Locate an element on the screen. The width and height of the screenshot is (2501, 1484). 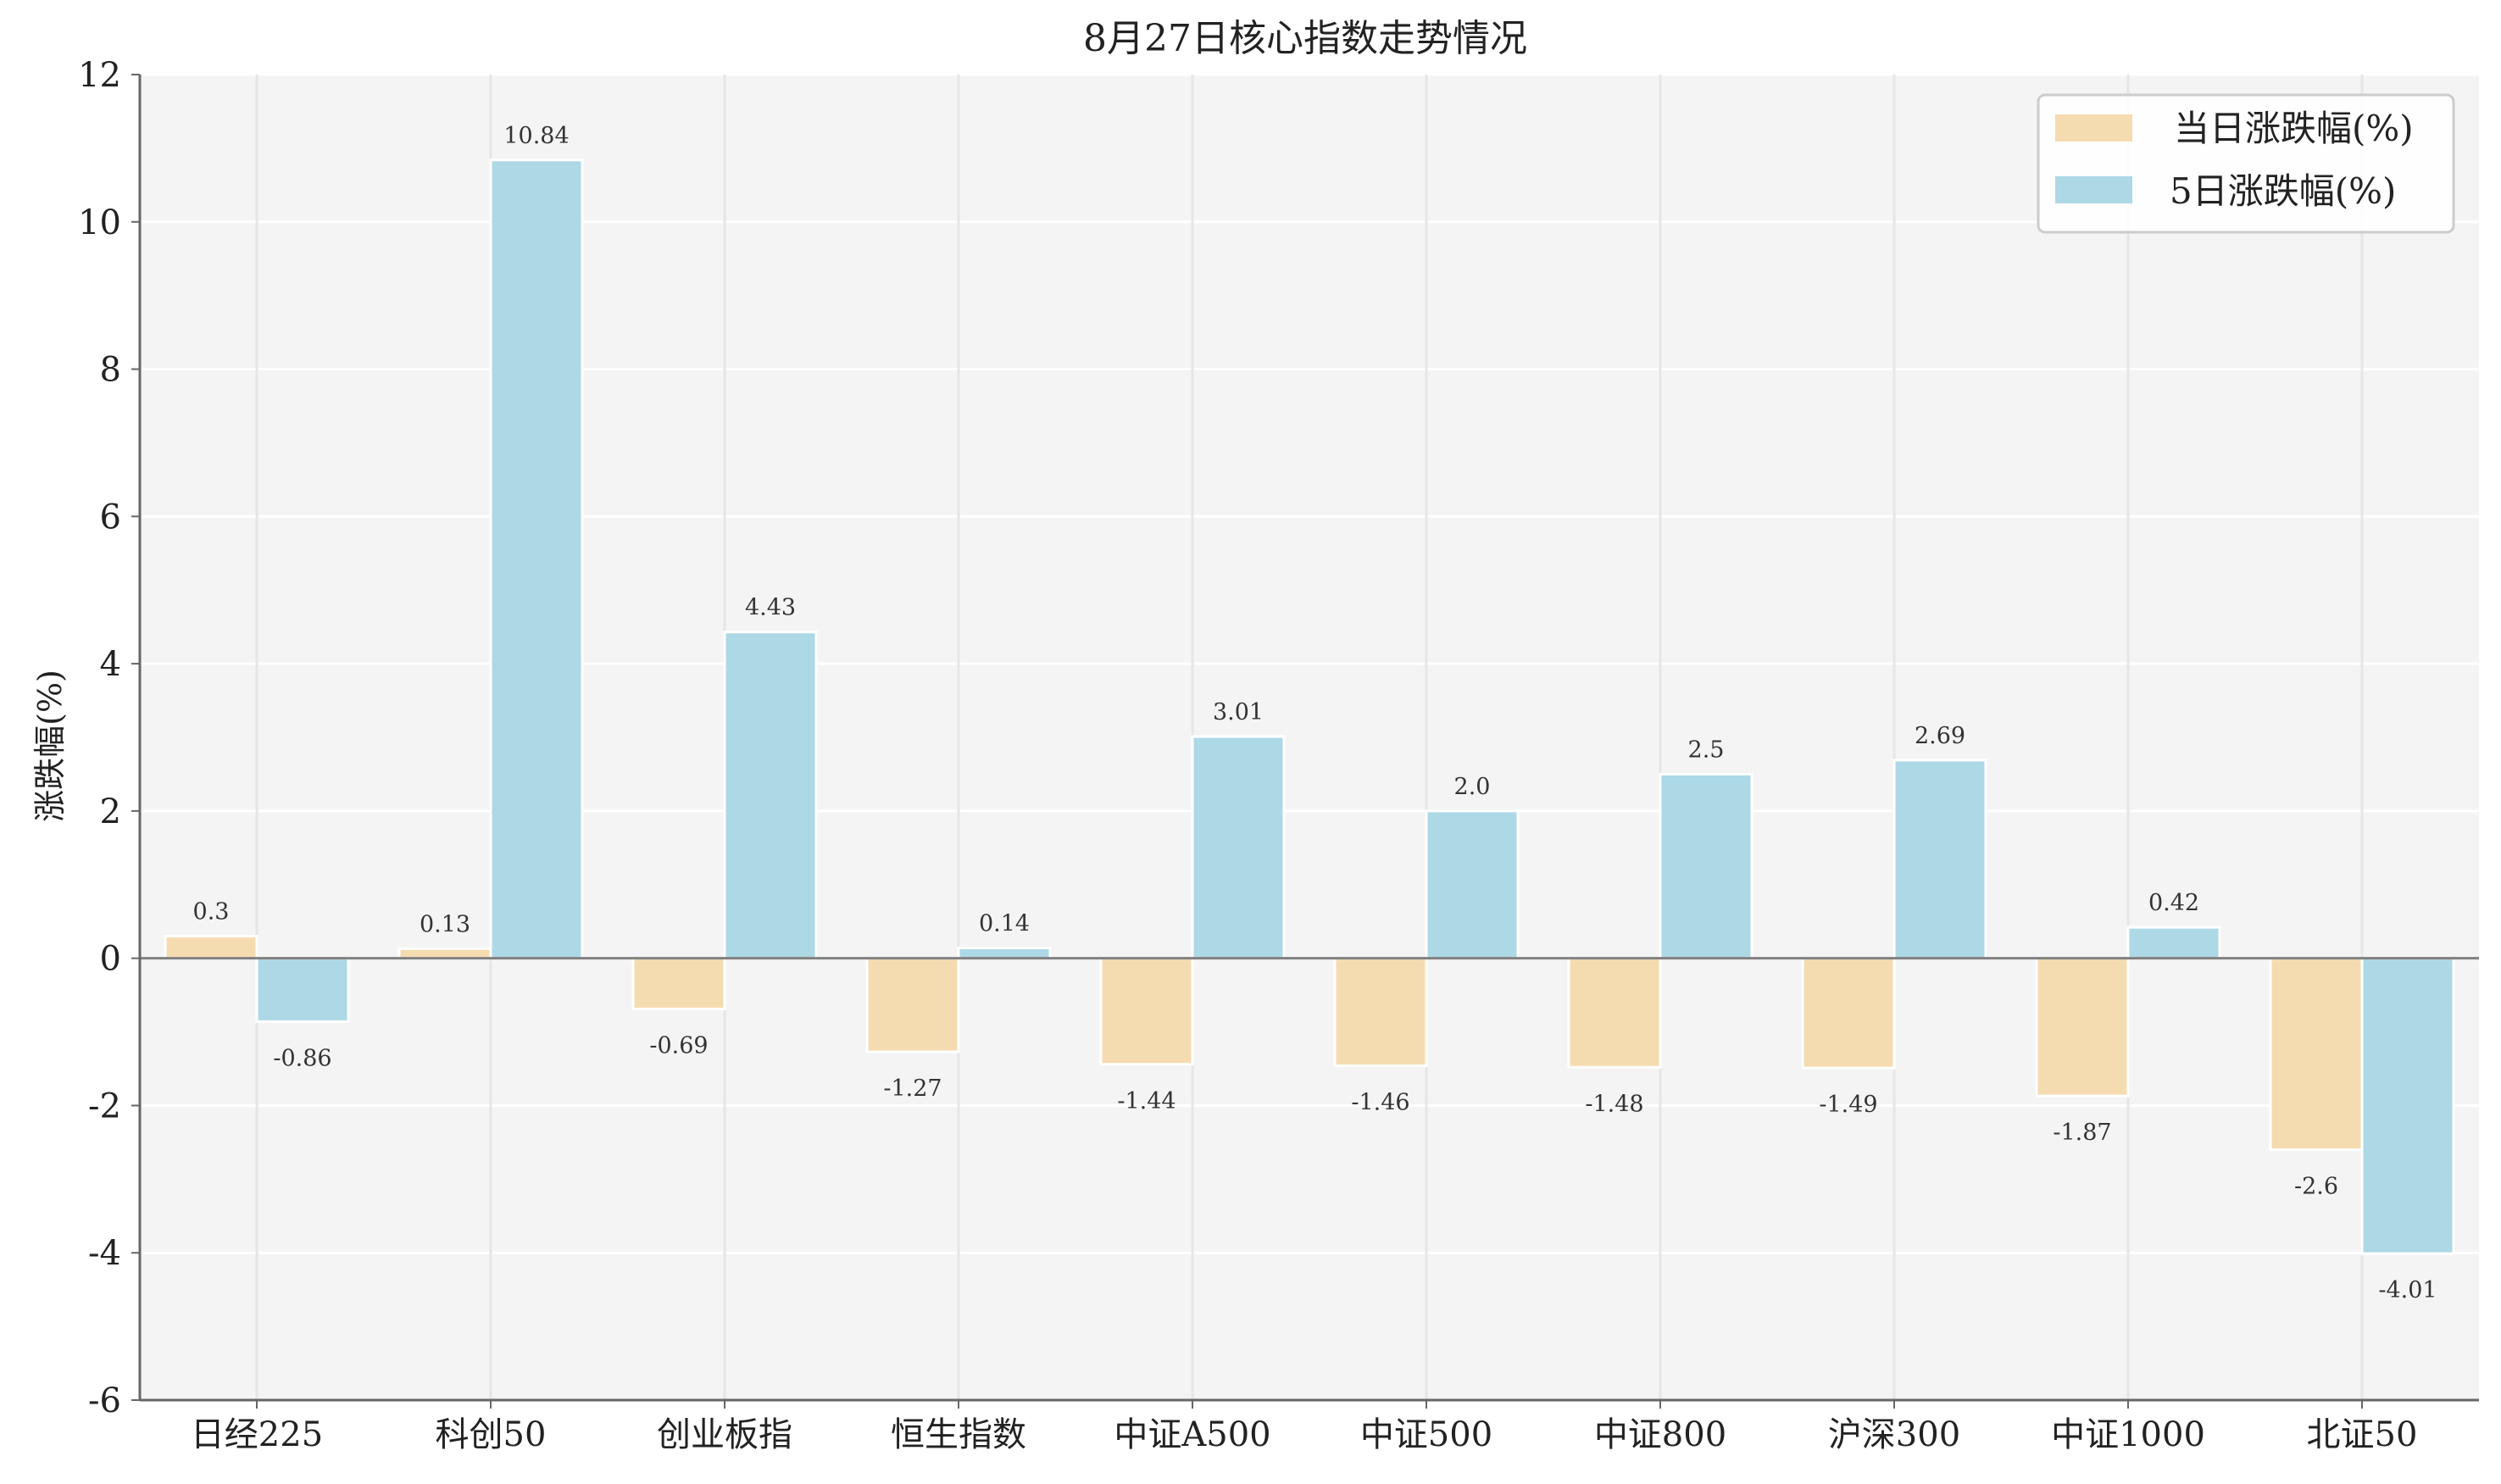
legend-swatch-daily is located at coordinates (2093, 128).